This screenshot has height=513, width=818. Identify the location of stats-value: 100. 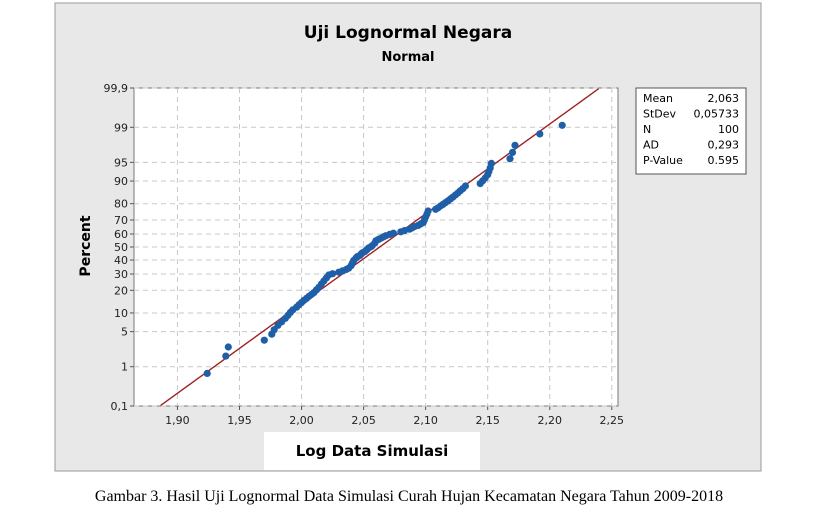
(728, 129).